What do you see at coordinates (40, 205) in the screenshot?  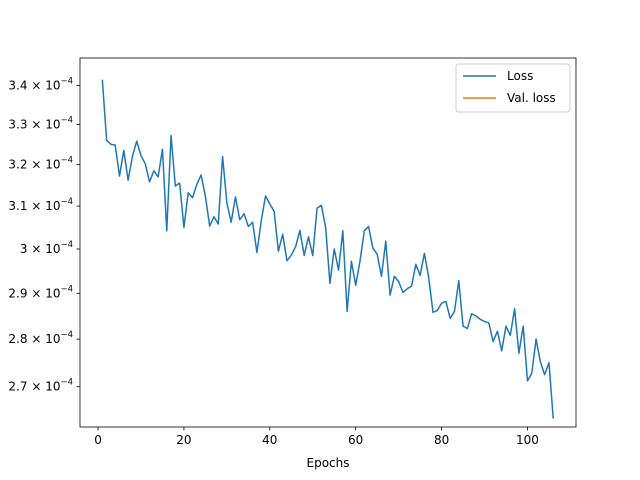 I see `y-tick-label: 3.1 × 10⁻⁴` at bounding box center [40, 205].